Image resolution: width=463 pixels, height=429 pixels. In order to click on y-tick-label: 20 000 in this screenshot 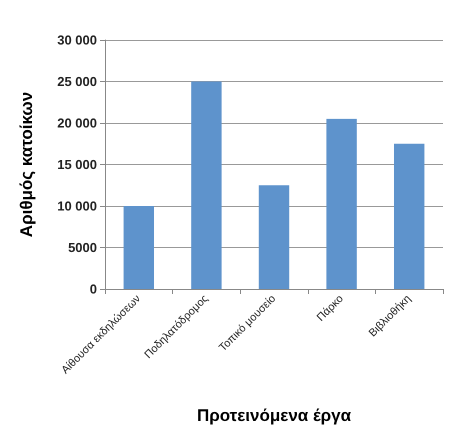, I will do `click(77, 123)`.